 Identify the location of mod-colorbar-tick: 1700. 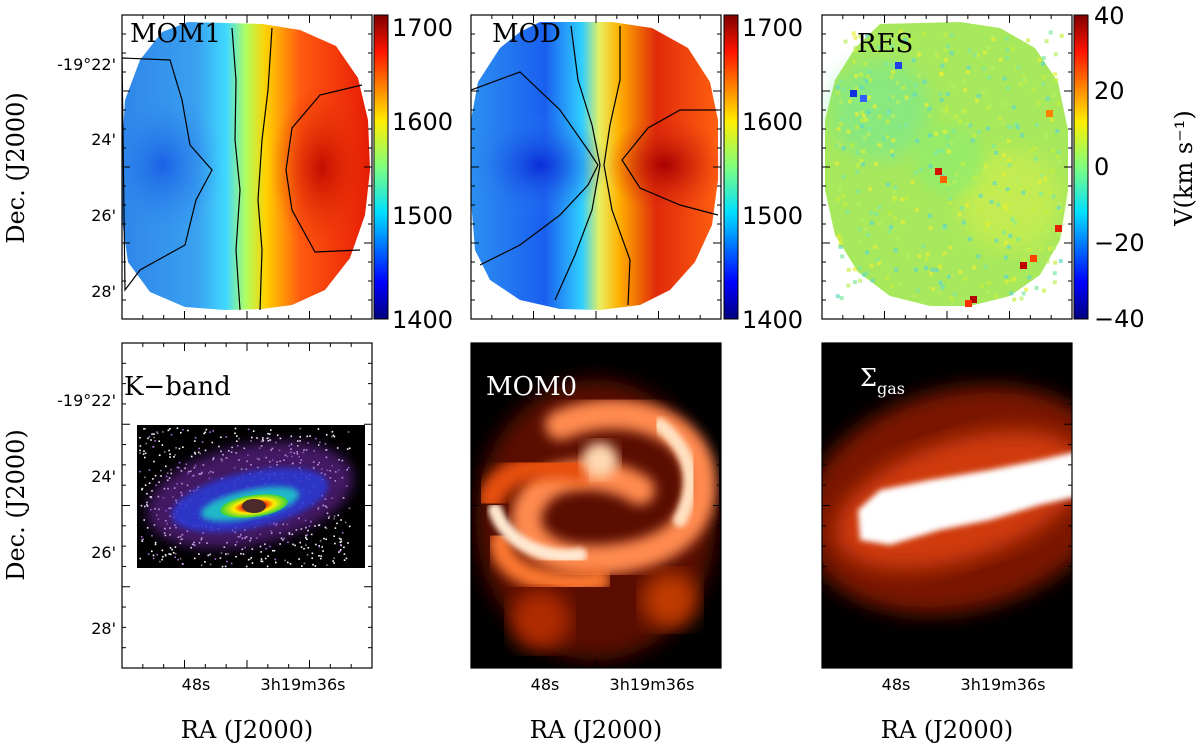
(772, 28).